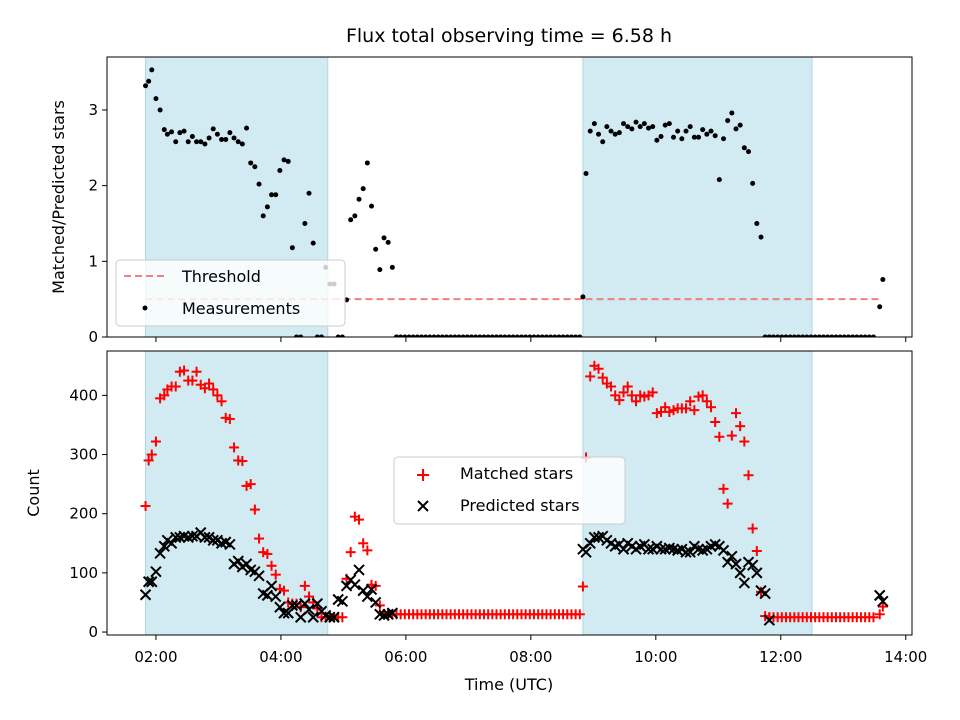 The height and width of the screenshot is (720, 960). What do you see at coordinates (83, 455) in the screenshot?
I see `bottom-y-tick-label: 300` at bounding box center [83, 455].